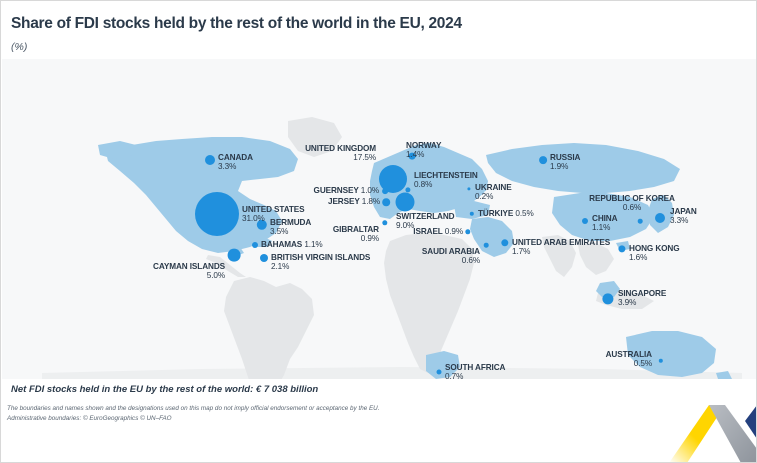  I want to click on label-british-virgin-islands: BRITISH VIRGIN ISLANDS 2.1%, so click(320, 262).